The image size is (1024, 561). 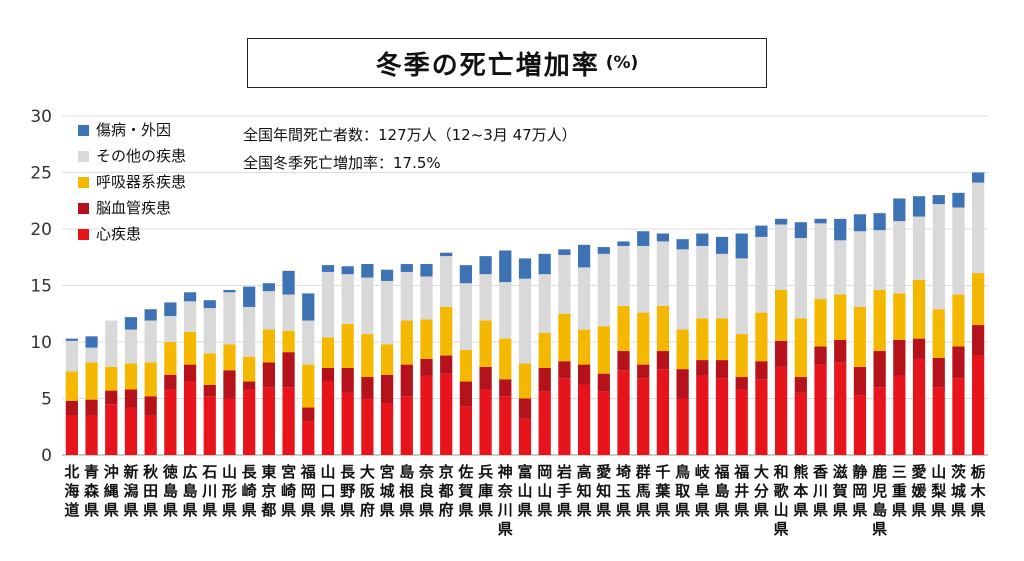 I want to click on legend-label: 傷病・外因, so click(x=133, y=130).